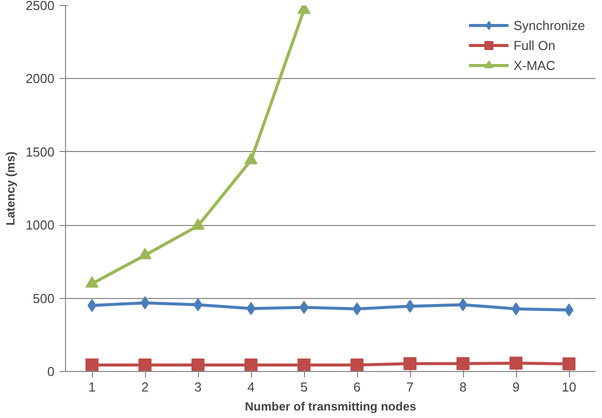 This screenshot has height=418, width=602. What do you see at coordinates (516, 387) in the screenshot?
I see `x-tick-label: 9` at bounding box center [516, 387].